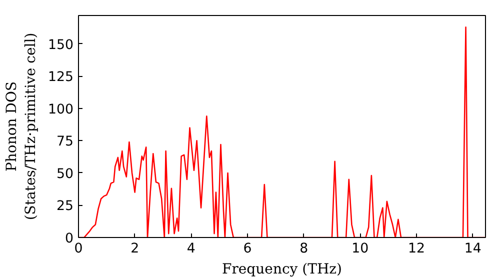 The image size is (500, 280). Describe the element at coordinates (65, 174) in the screenshot. I see `y-tick-label: 50` at that location.